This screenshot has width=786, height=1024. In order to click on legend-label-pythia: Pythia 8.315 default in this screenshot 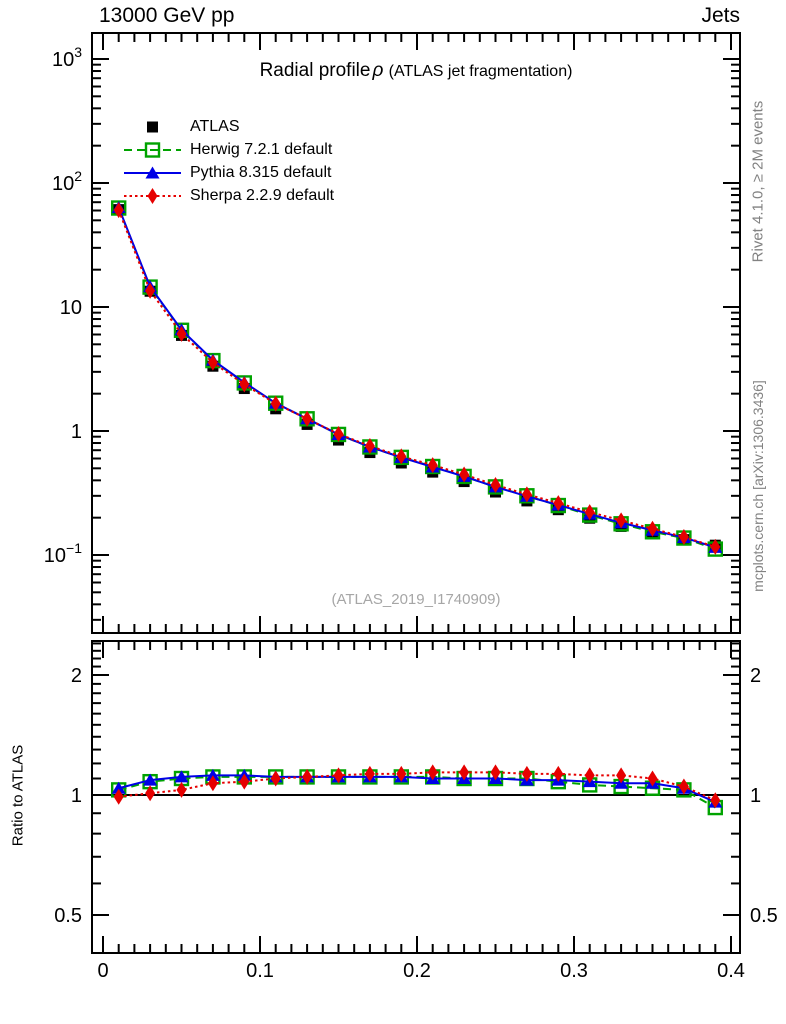, I will do `click(261, 172)`.